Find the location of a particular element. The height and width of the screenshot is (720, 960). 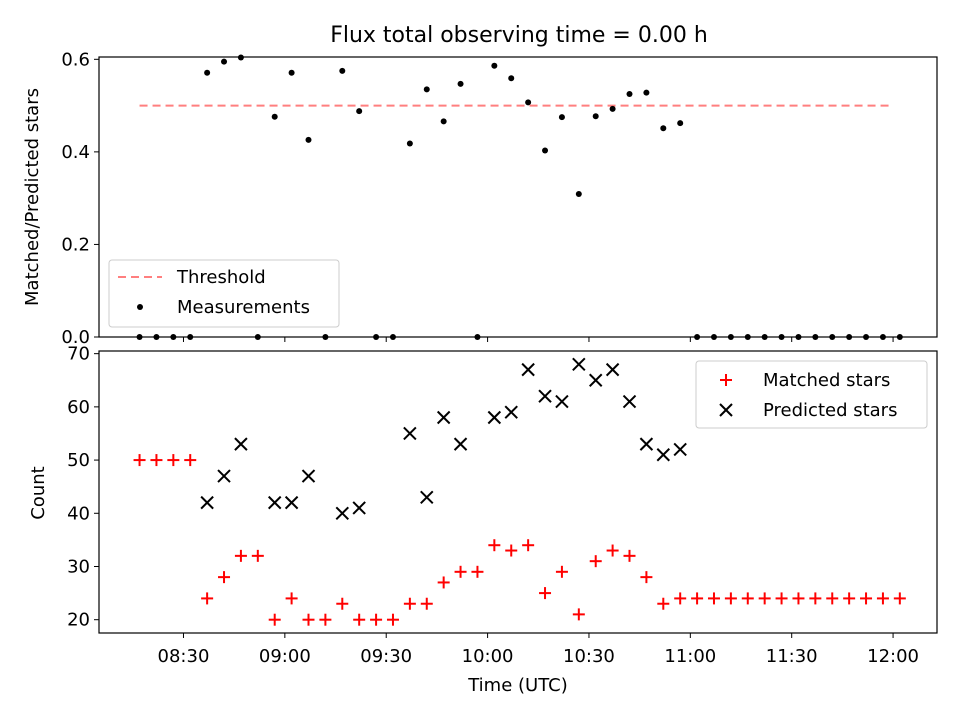

legend-threshold-label: Threshold is located at coordinates (221, 277).